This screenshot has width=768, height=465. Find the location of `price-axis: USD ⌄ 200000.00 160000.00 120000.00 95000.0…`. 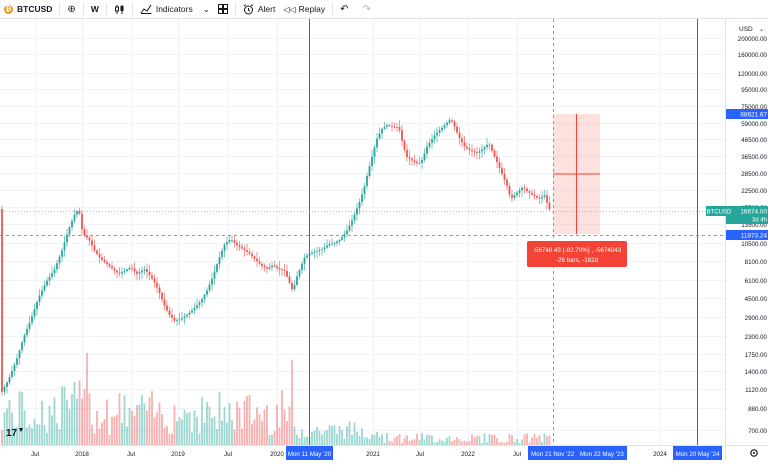

price-axis: USD ⌄ 200000.00 160000.00 120000.00 95000.0… is located at coordinates (746, 232).